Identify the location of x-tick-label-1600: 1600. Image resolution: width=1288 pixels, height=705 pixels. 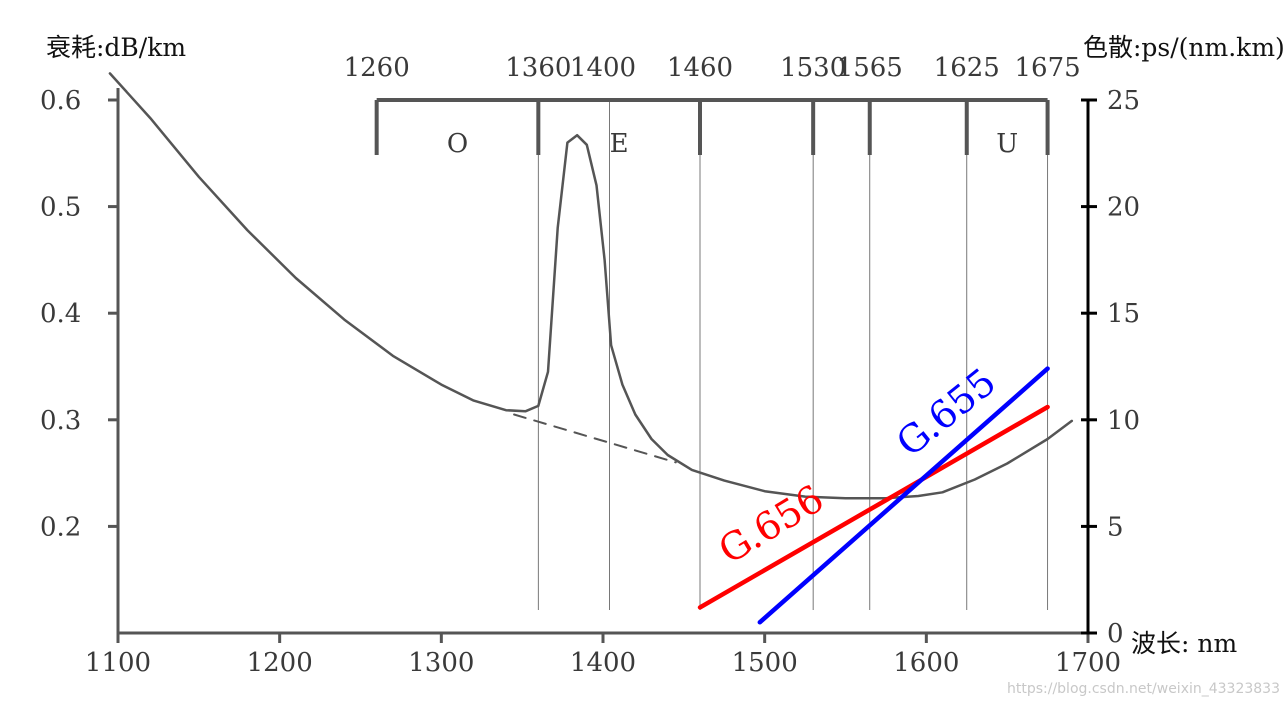
(926, 663).